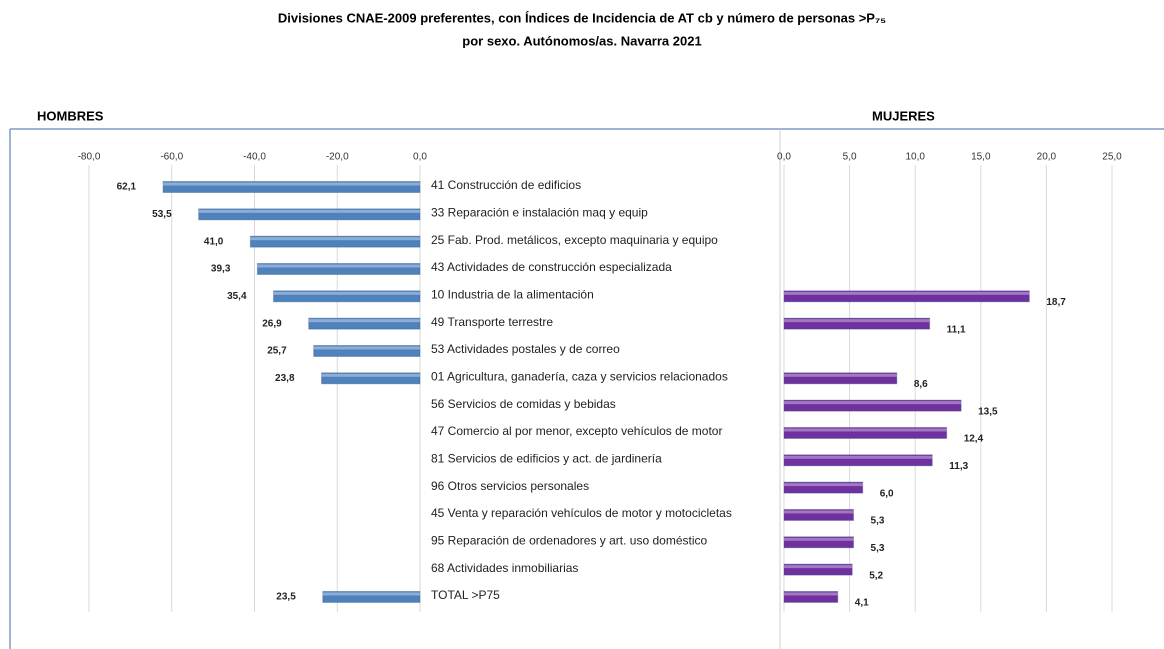 The width and height of the screenshot is (1164, 649). What do you see at coordinates (525, 349) in the screenshot?
I see `category-label: 53 Actividades postales y de correo` at bounding box center [525, 349].